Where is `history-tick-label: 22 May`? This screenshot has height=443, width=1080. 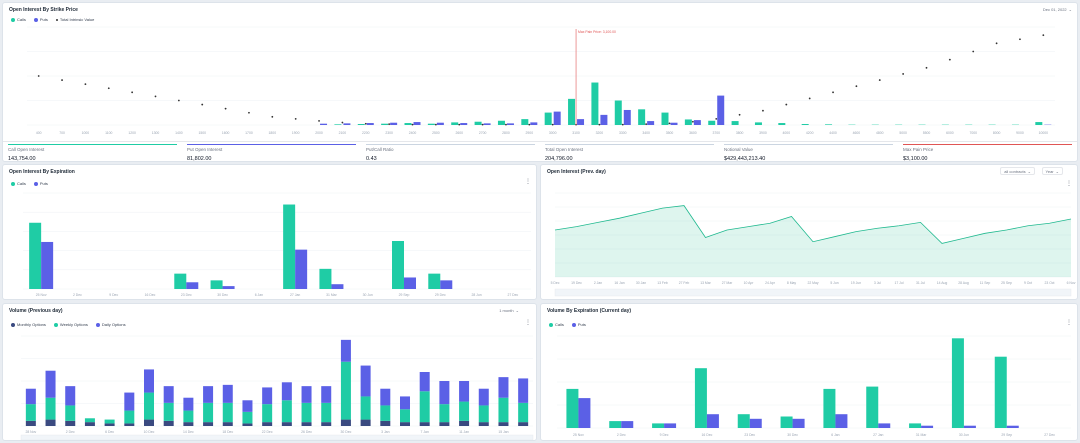
history-tick-label: 22 May is located at coordinates (812, 283).